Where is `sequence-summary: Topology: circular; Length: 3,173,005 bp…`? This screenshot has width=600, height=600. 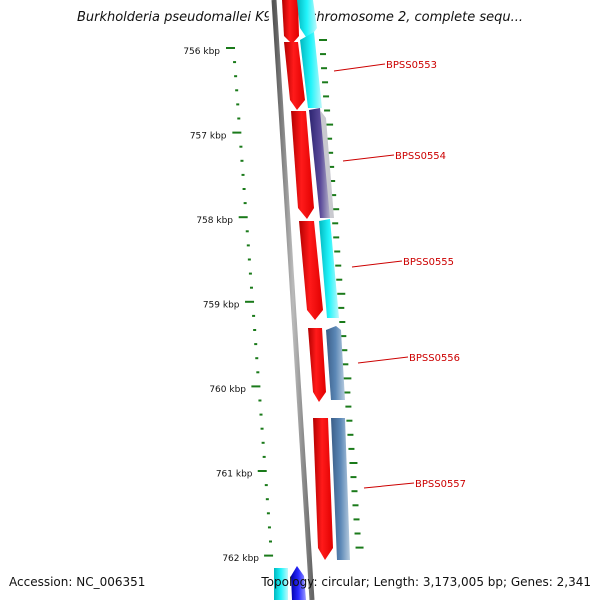
sequence-summary: Topology: circular; Length: 3,173,005 bp… is located at coordinates (426, 582).